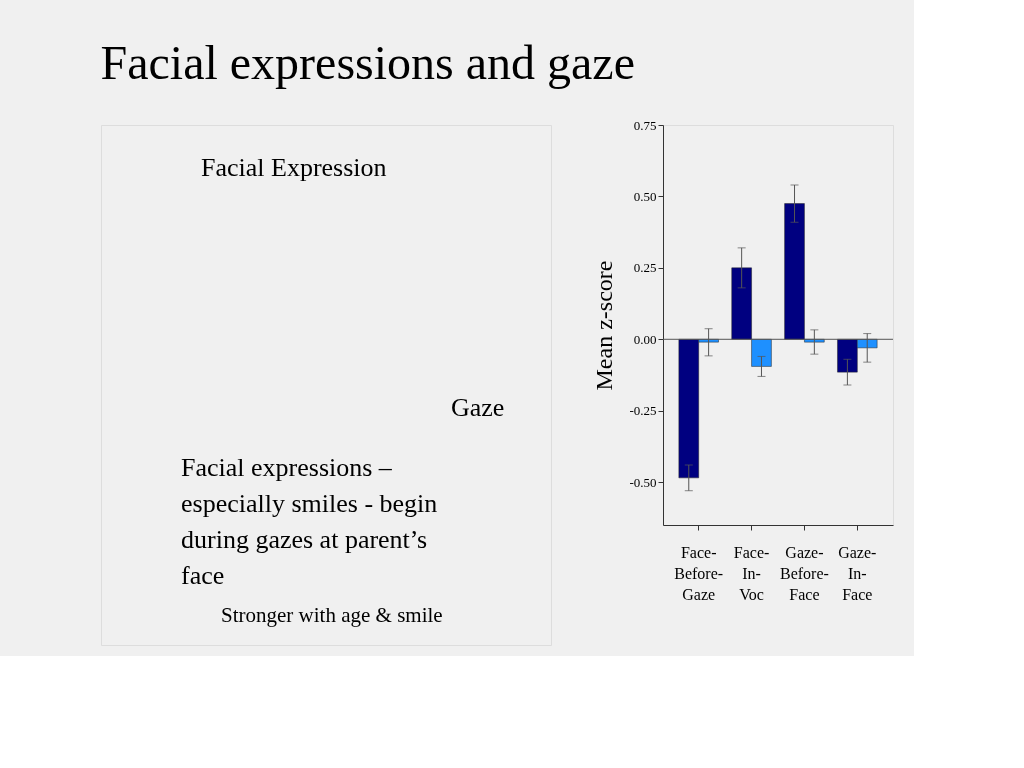 The image size is (1024, 768). Describe the element at coordinates (804, 573) in the screenshot. I see `x-tick-label: Gaze-Before-Face` at that location.